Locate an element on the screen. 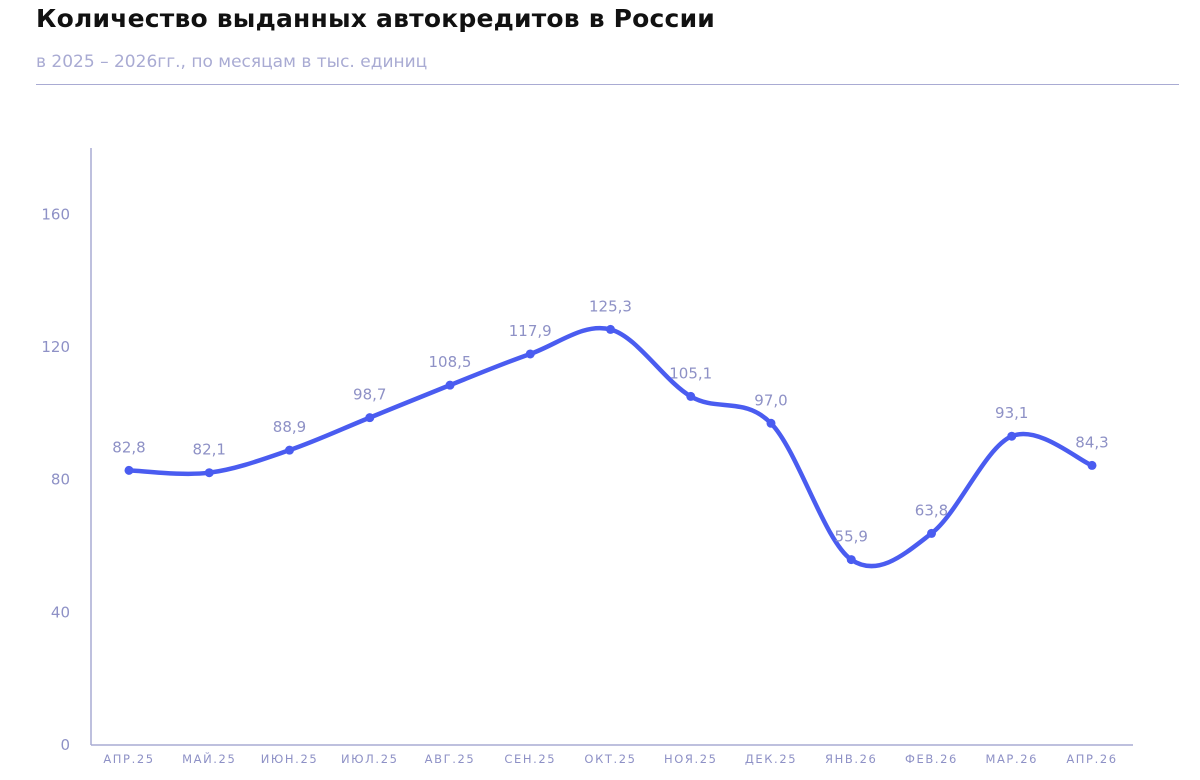 The image size is (1200, 780). data-label: 82,8 is located at coordinates (128, 447).